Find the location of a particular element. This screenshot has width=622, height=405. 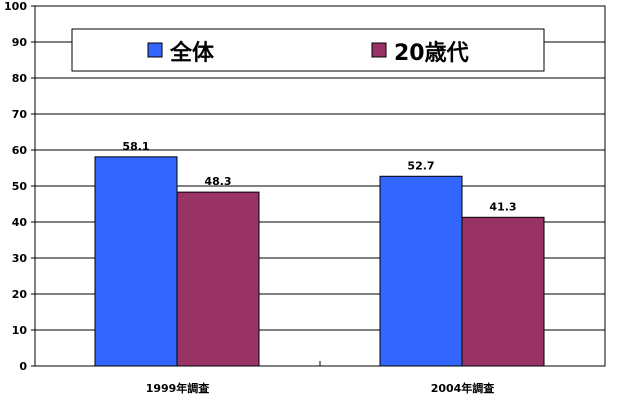

y-tick-label: 40 is located at coordinates (20, 222).